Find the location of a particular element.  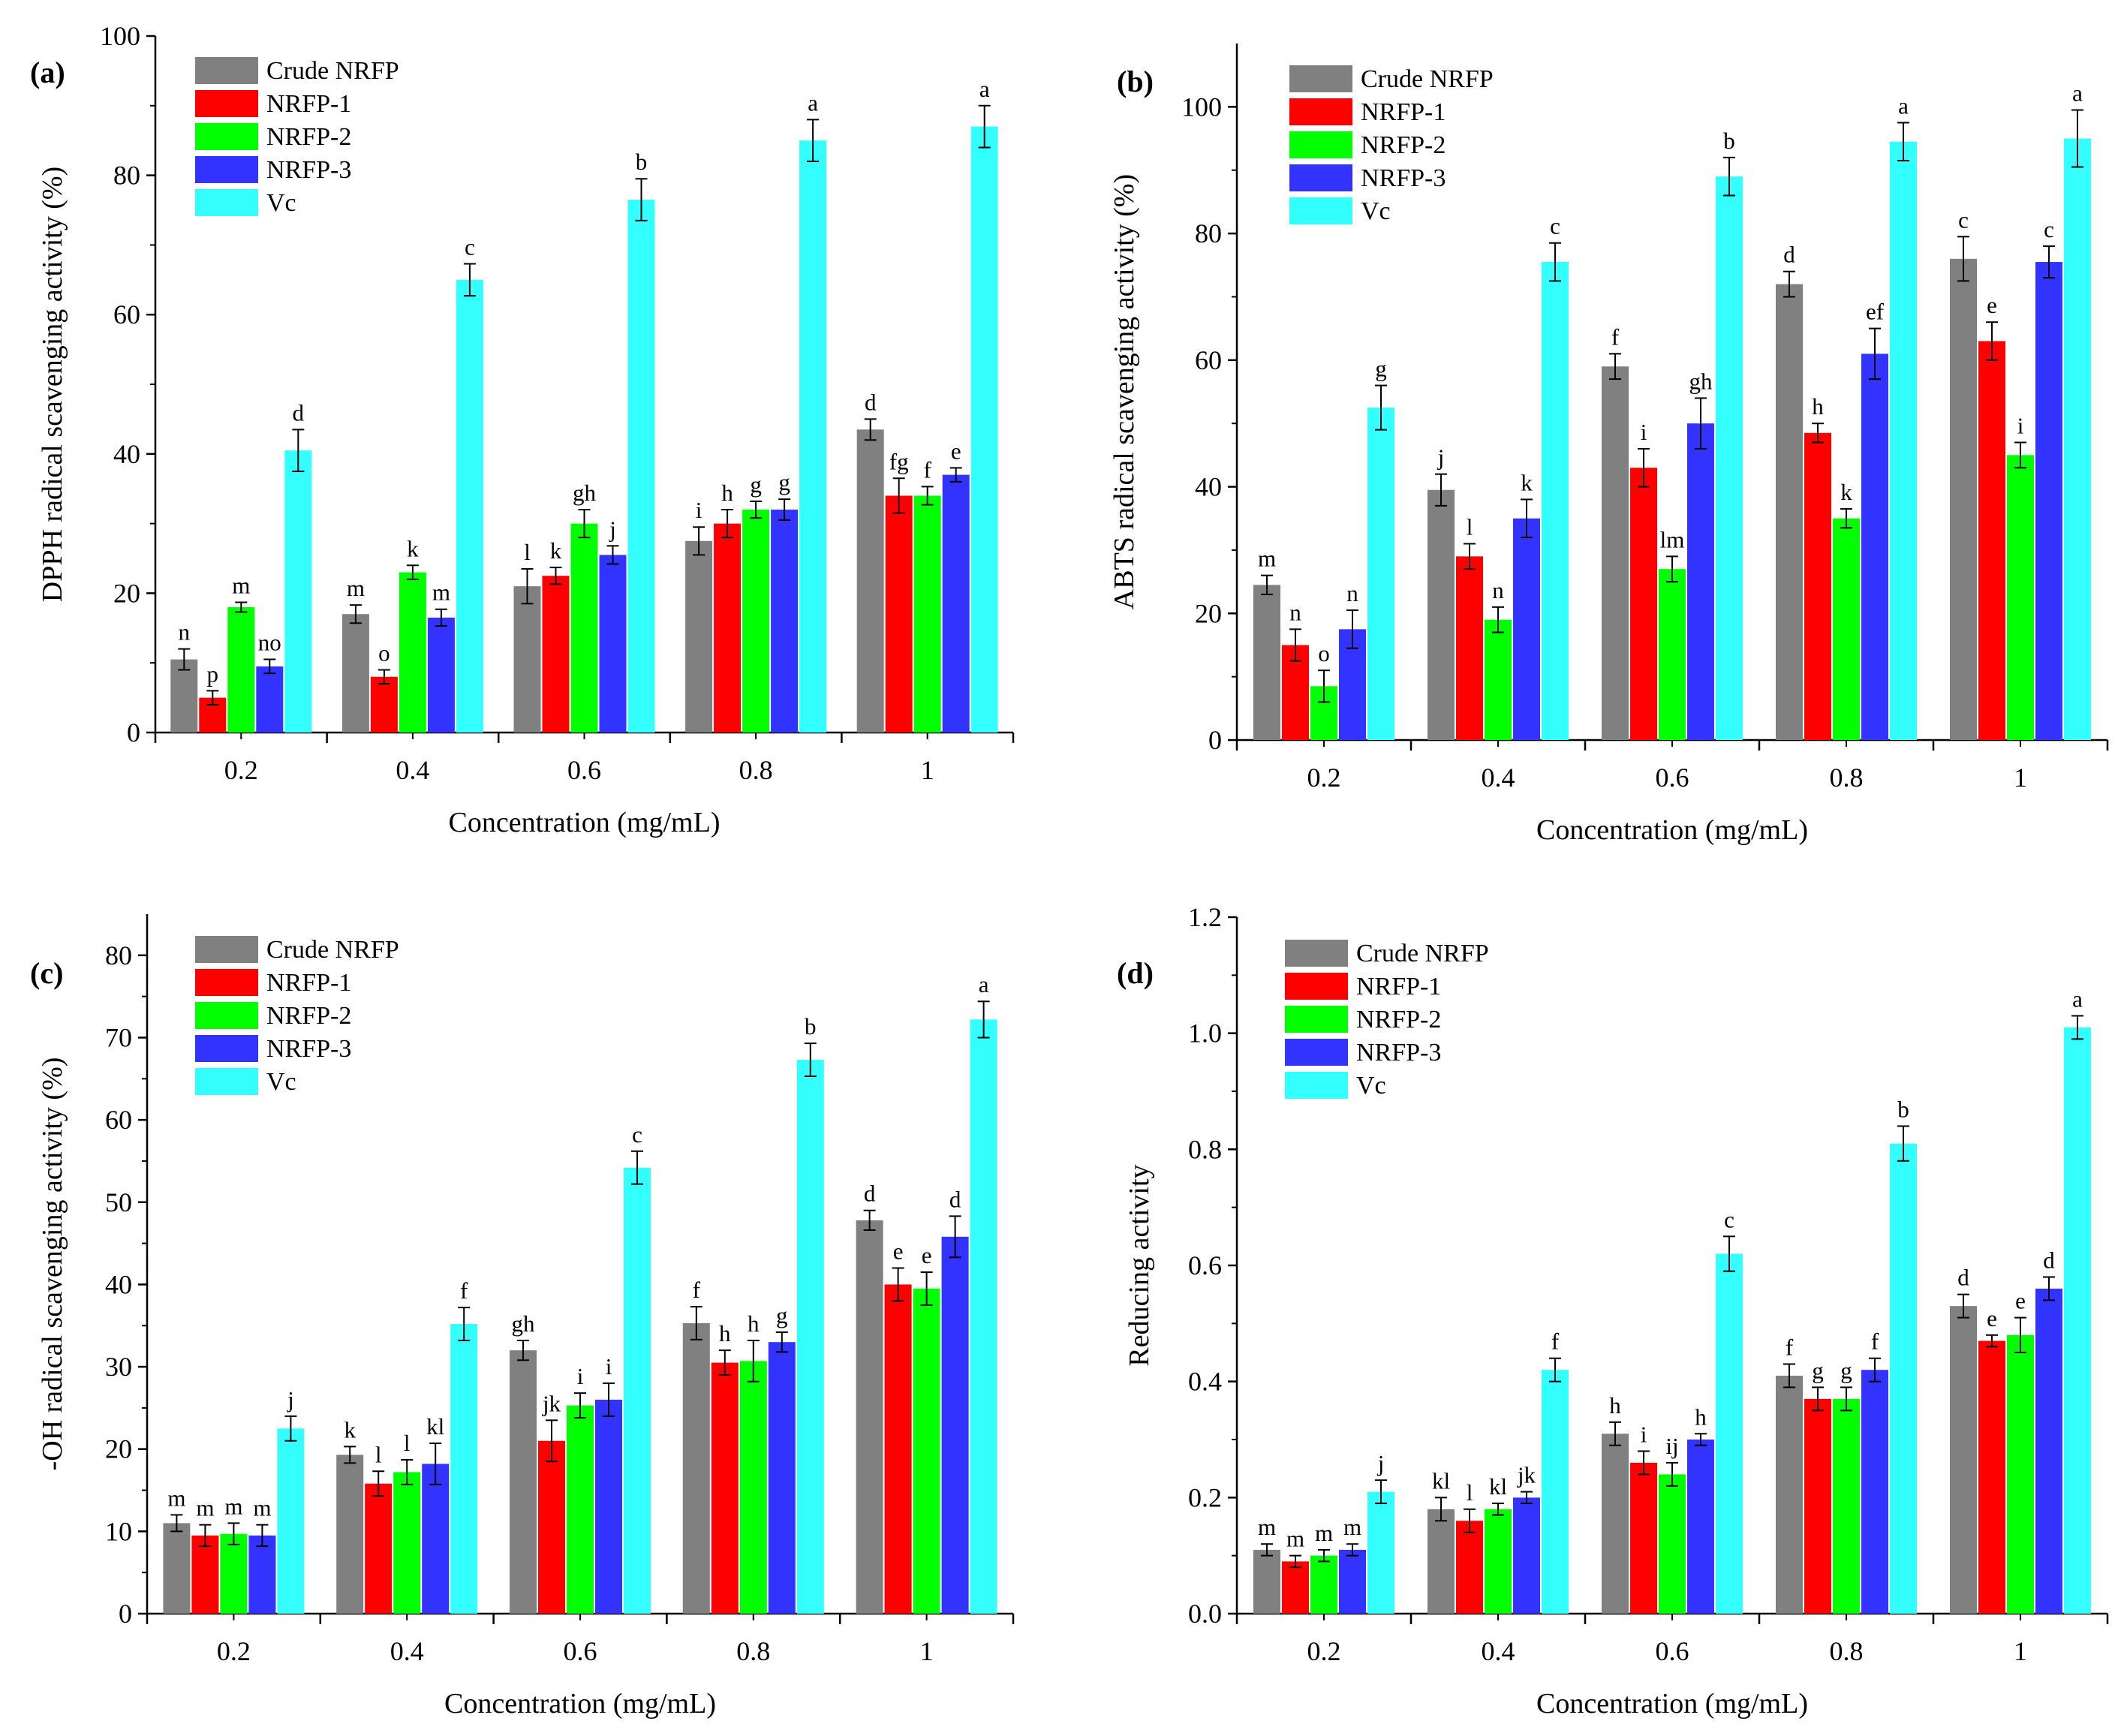

legend-entry: Crude NRFP is located at coordinates (332, 950).